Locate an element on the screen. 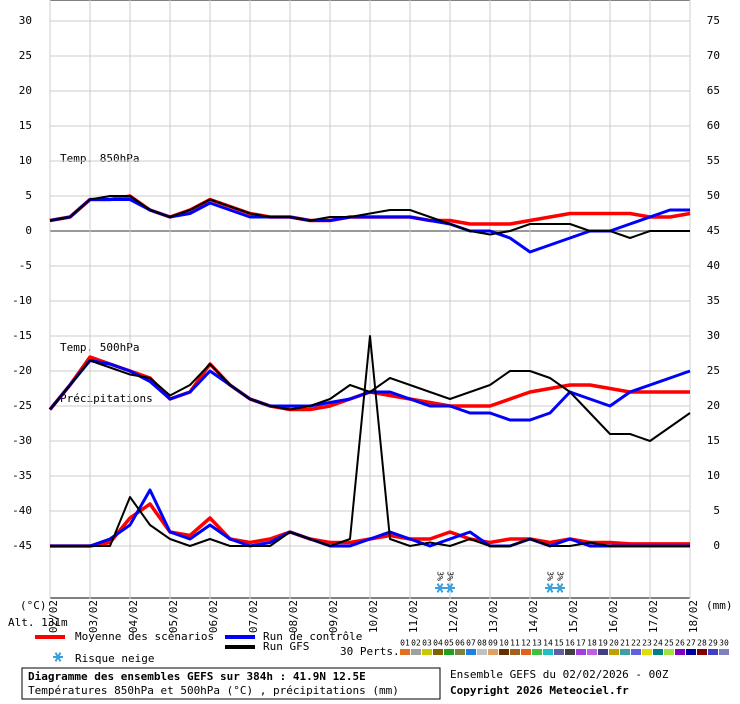 The image size is (740, 704). x-tick-label: 07/02 is located at coordinates (253, 616).